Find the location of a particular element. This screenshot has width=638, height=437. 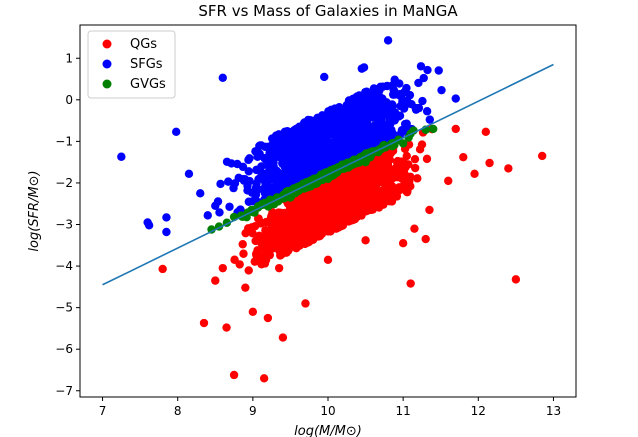

legend-marker-sfgs is located at coordinates (107, 64).